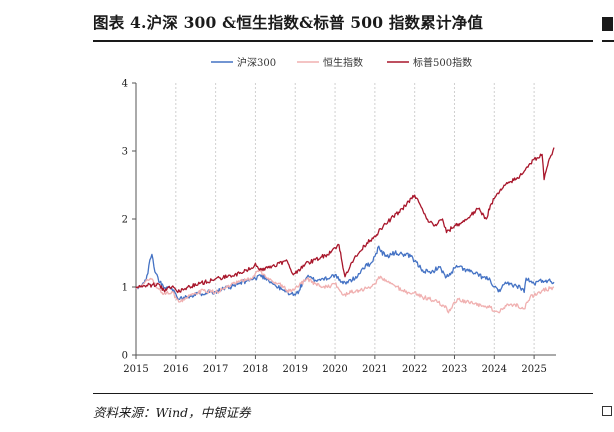 The width and height of the screenshot is (614, 432). What do you see at coordinates (607, 411) in the screenshot?
I see `edge-glyph-bottom` at bounding box center [607, 411].